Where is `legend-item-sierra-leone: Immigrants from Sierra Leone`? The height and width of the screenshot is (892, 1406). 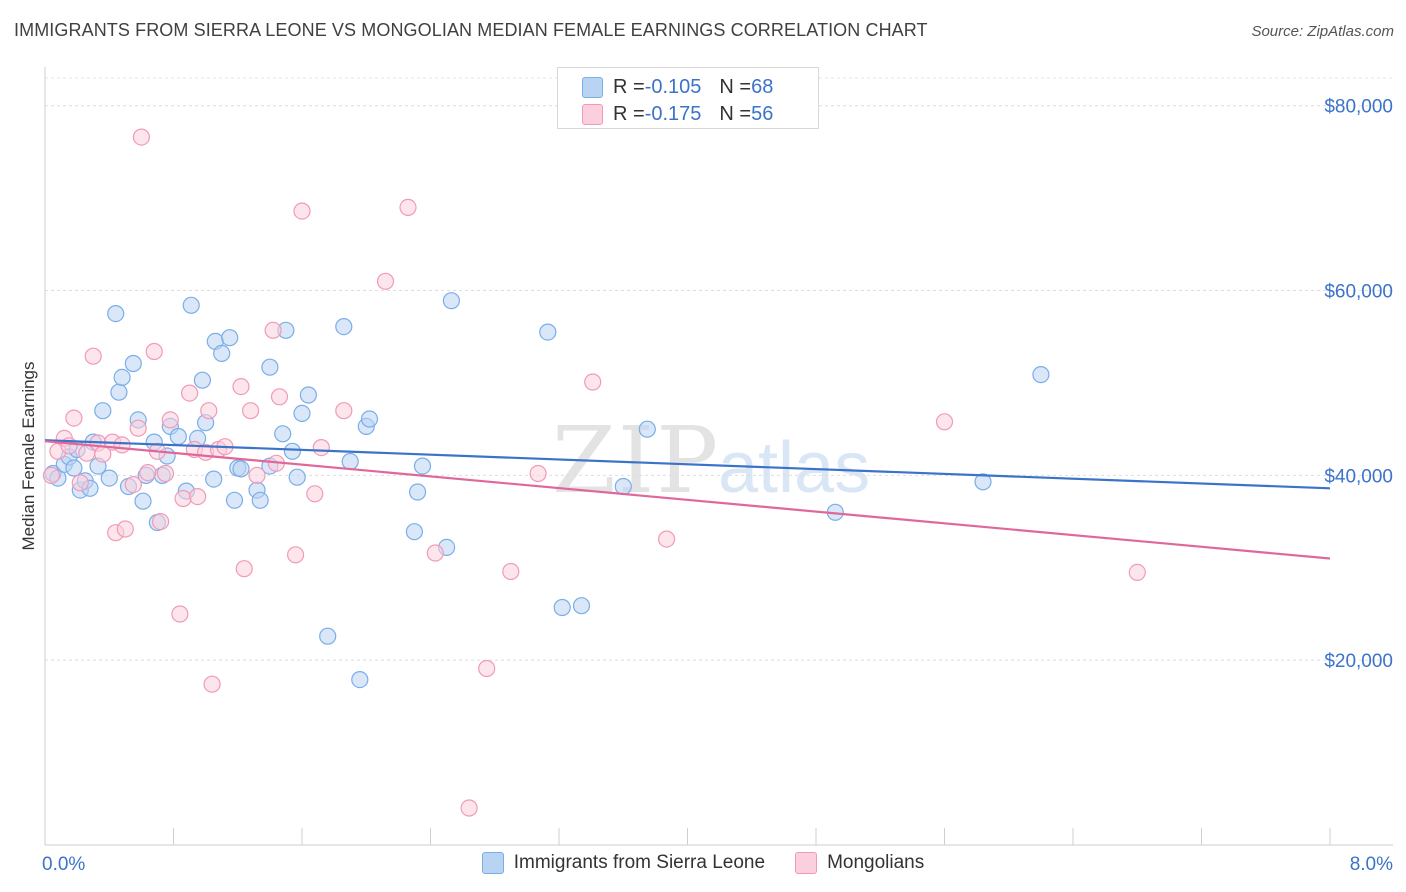 legend-item-sierra-leone: Immigrants from Sierra Leone is located at coordinates (623, 863).